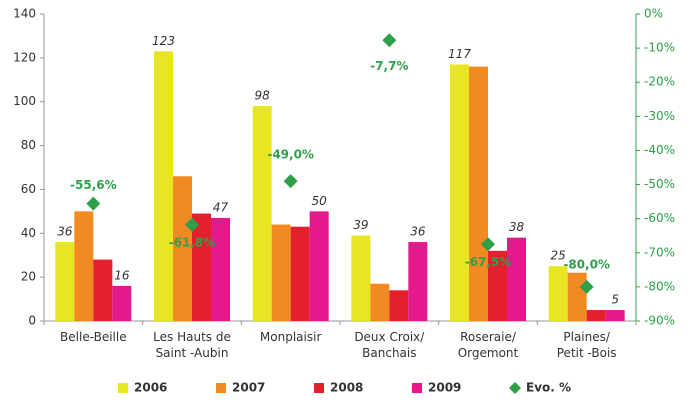 The image size is (692, 401). Describe the element at coordinates (659, 82) in the screenshot. I see `y2-tick-label: -20%` at that location.